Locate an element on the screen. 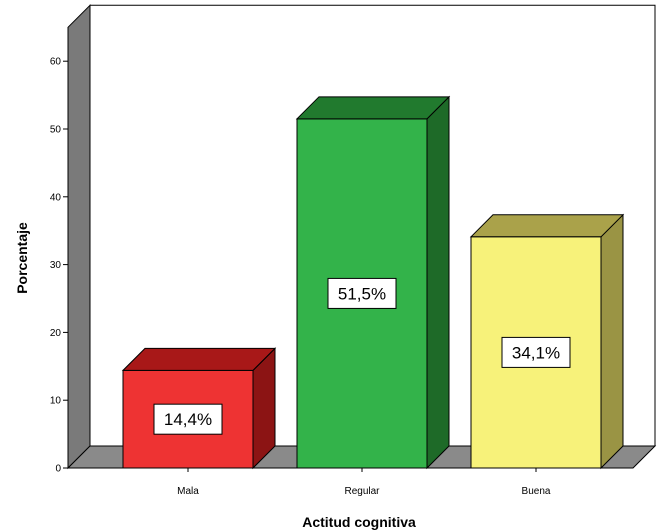  bar-mala: 14,4% is located at coordinates (199, 408).